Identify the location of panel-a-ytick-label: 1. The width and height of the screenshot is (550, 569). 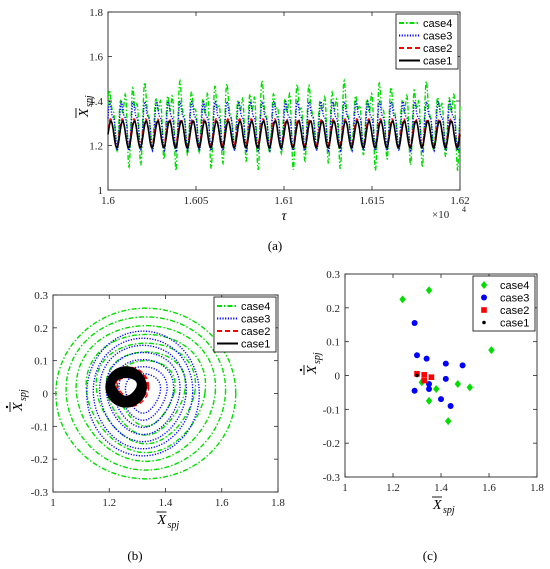
(101, 191).